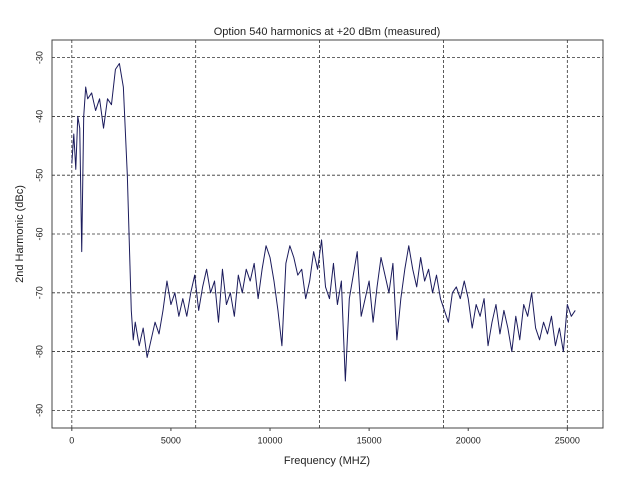 The height and width of the screenshot is (479, 617). What do you see at coordinates (39, 57) in the screenshot?
I see `y-tick-label: -30` at bounding box center [39, 57].